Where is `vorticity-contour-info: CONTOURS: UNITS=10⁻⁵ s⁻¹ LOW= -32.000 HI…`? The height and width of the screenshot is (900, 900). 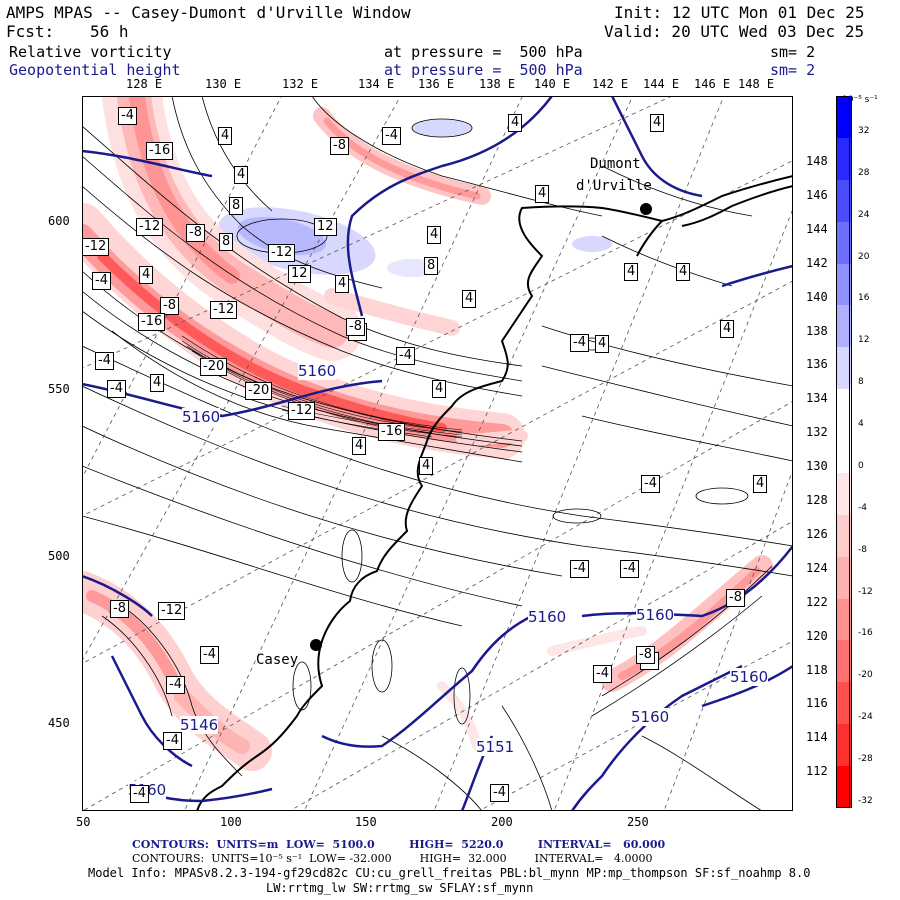 vorticity-contour-info: CONTOURS: UNITS=10⁻⁵ s⁻¹ LOW= -32.000 HI… is located at coordinates (392, 858).